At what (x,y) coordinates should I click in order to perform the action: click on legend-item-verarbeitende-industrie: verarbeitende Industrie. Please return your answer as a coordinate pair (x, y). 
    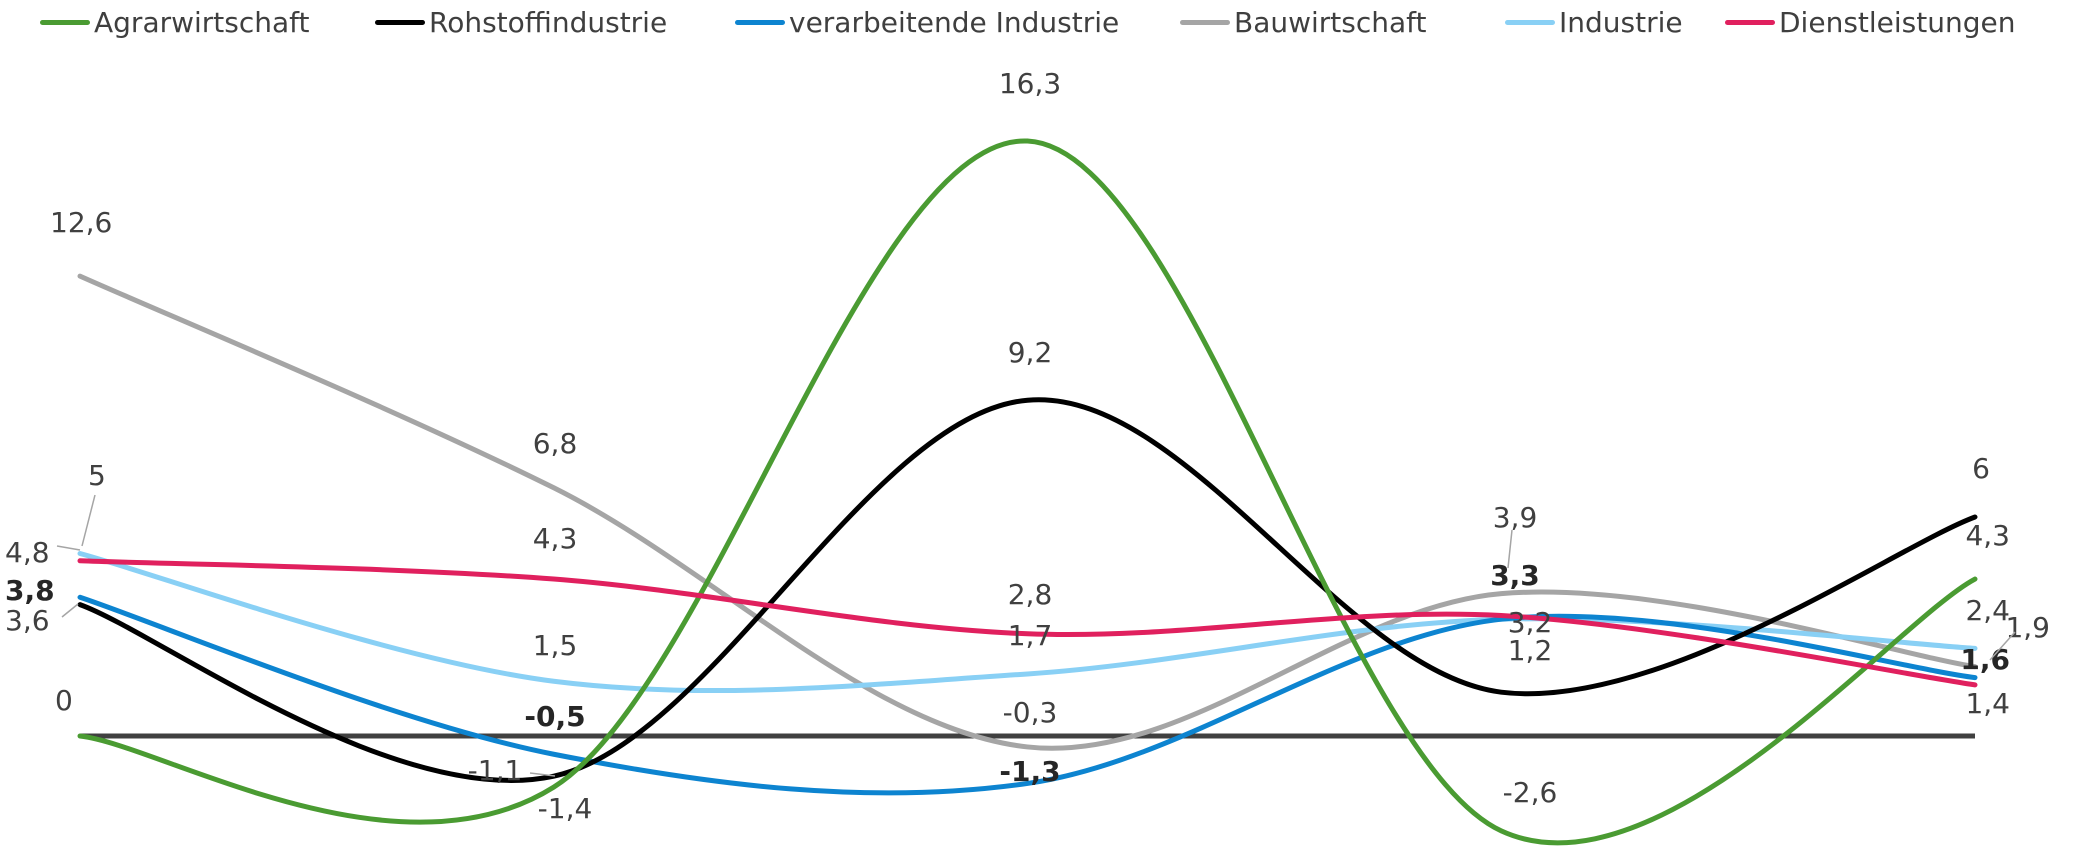
    Looking at the image, I should click on (927, 22).